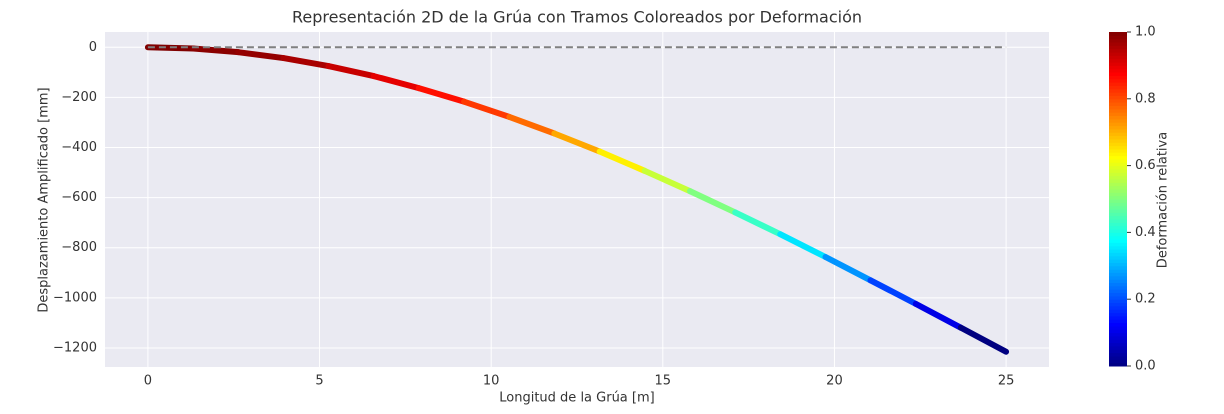 This screenshot has width=1224, height=414. Describe the element at coordinates (148, 381) in the screenshot. I see `x-tick-label: 0` at that location.